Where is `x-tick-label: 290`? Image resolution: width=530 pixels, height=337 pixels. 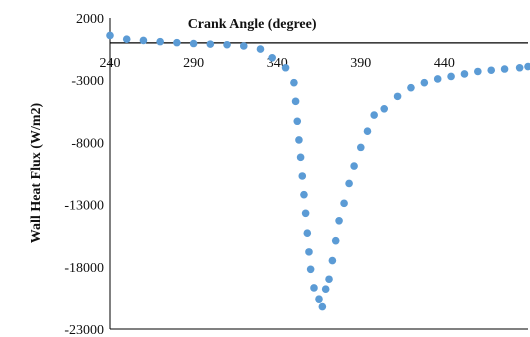
x-tick-label: 290 is located at coordinates (193, 63).